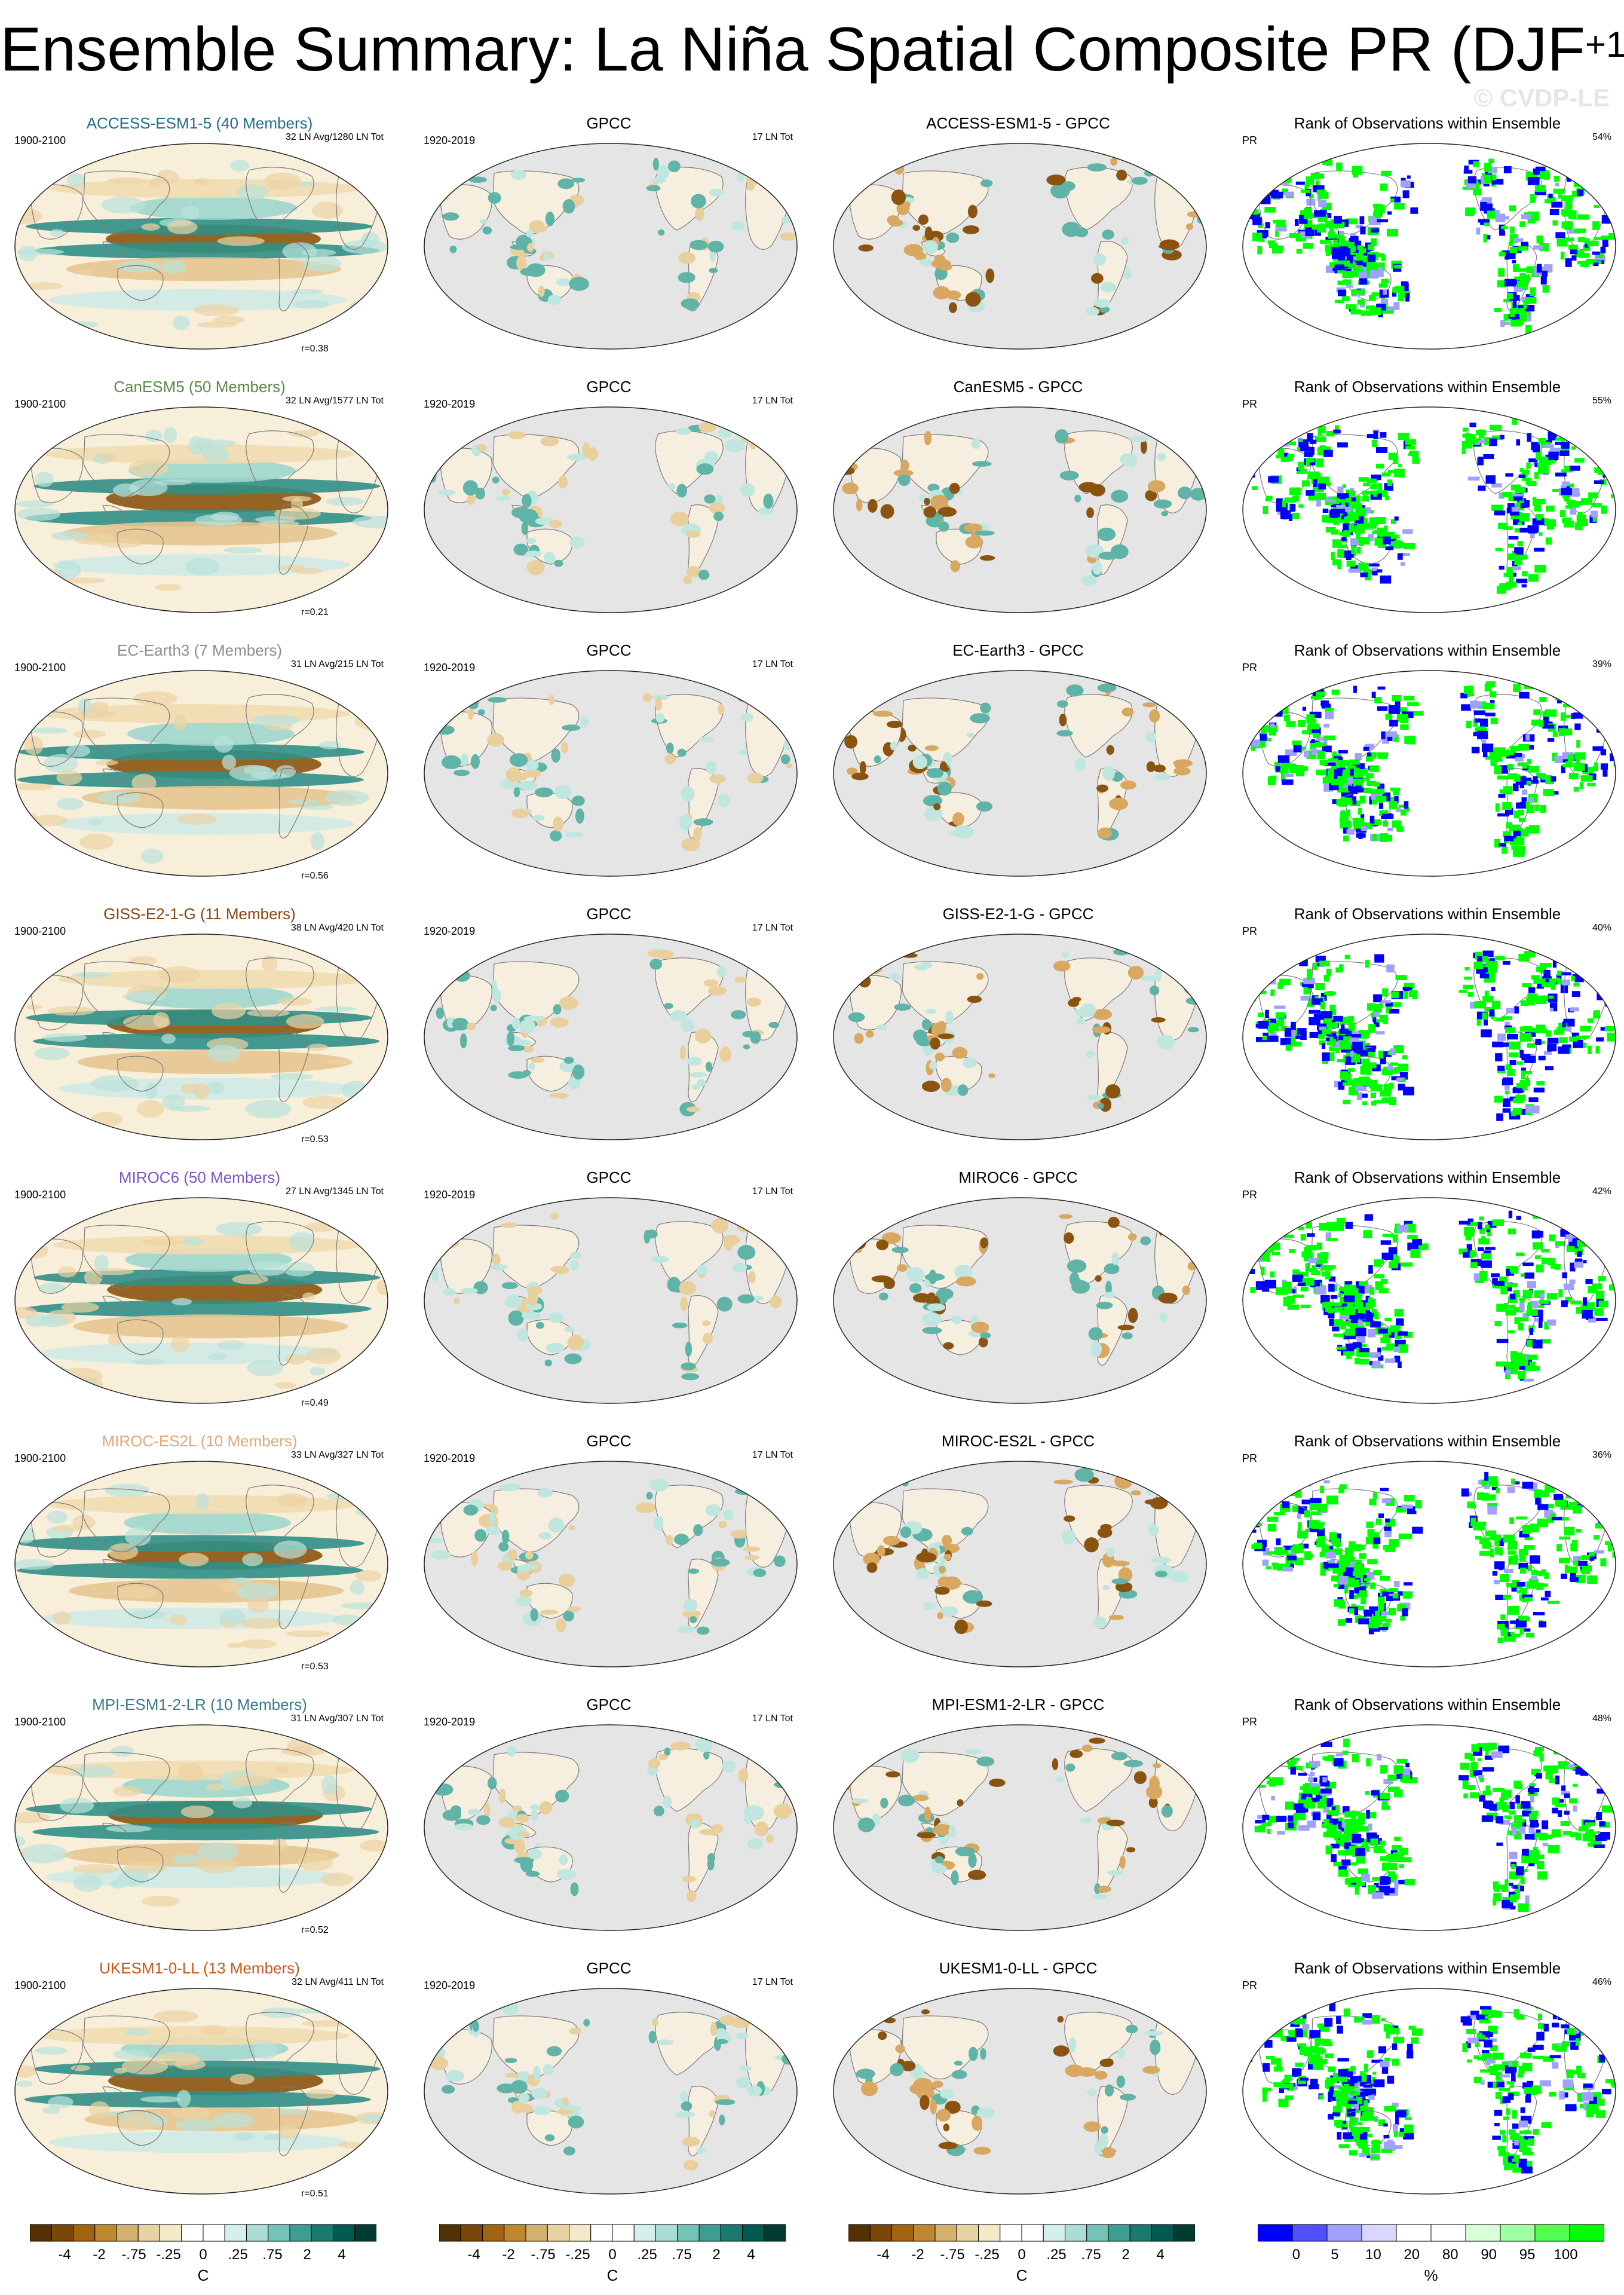 The width and height of the screenshot is (1624, 2295). Describe the element at coordinates (199, 650) in the screenshot. I see `panel-title: EC-Earth3 (7 Members)` at that location.